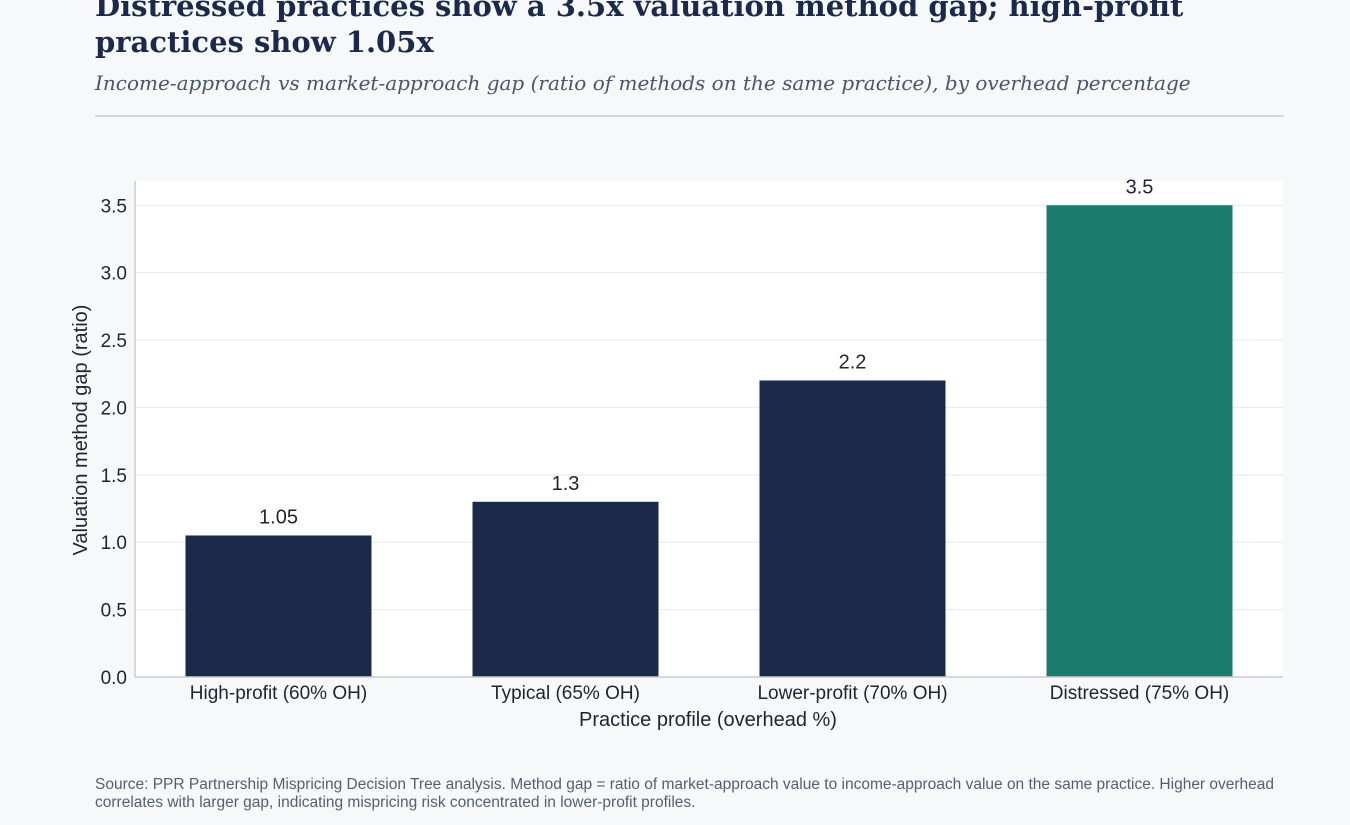 The width and height of the screenshot is (1350, 825). I want to click on header-divider, so click(689, 116).